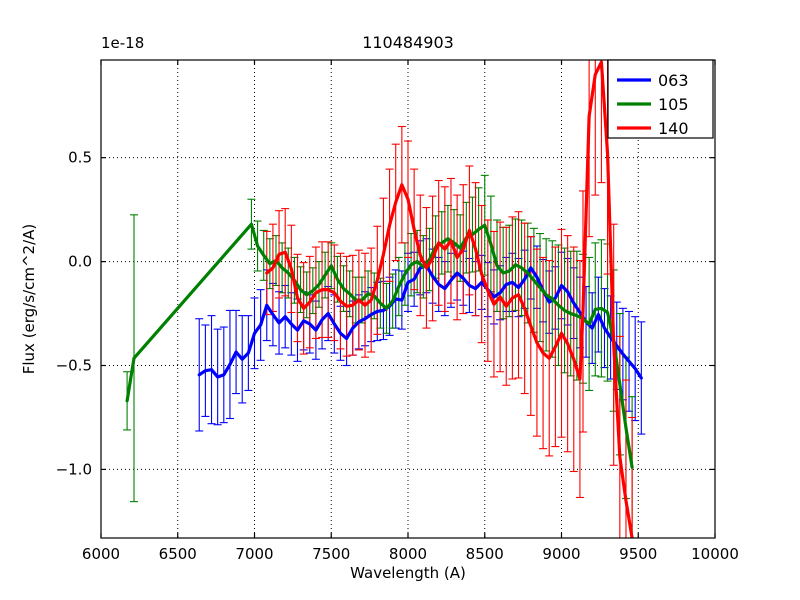  I want to click on y-axis-offset-multiplier: 1e-18, so click(122, 43).